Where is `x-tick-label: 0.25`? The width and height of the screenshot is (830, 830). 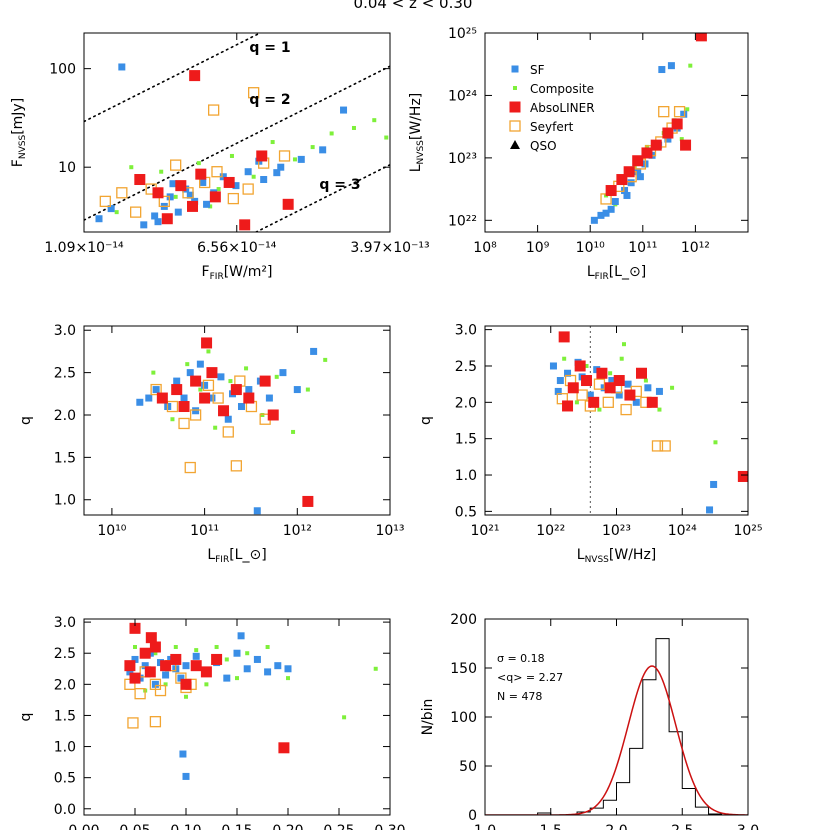
x-tick-label: 0.25 is located at coordinates (338, 826).